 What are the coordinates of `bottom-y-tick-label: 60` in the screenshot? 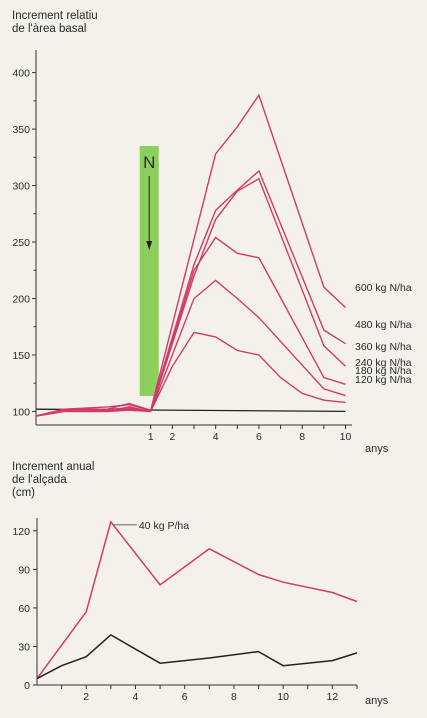 It's located at (24, 609).